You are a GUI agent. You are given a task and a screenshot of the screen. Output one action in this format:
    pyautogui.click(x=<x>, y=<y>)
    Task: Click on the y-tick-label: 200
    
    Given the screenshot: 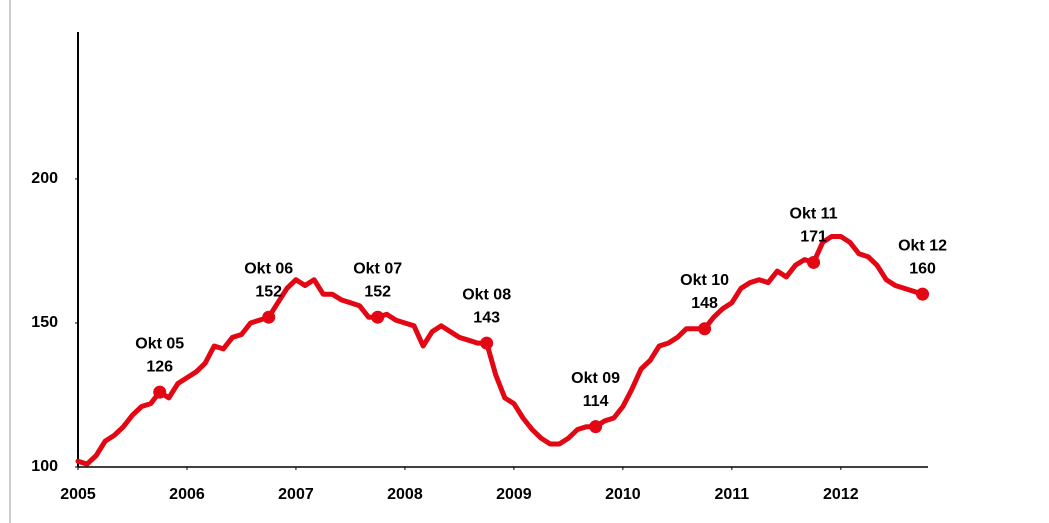 What is the action you would take?
    pyautogui.click(x=44, y=178)
    